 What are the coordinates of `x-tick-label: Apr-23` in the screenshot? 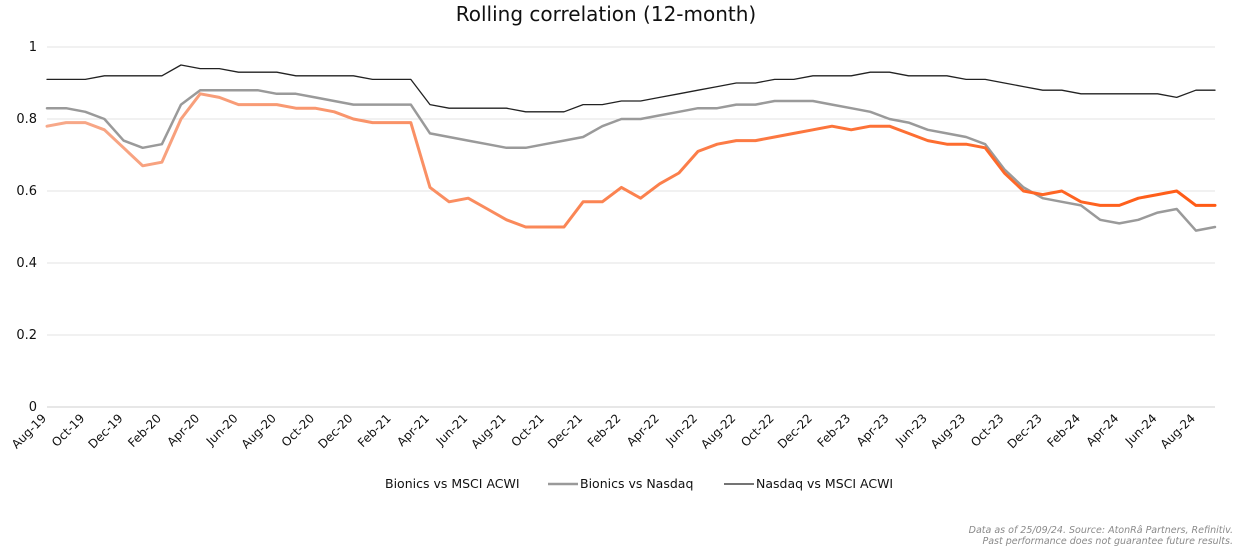 It's located at (873, 430).